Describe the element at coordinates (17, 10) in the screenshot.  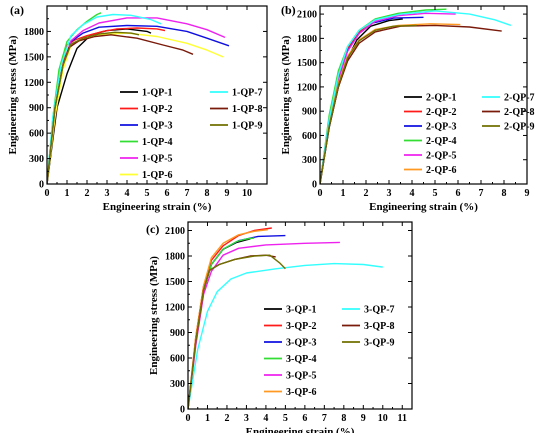
I see `panel-label: (a)` at that location.